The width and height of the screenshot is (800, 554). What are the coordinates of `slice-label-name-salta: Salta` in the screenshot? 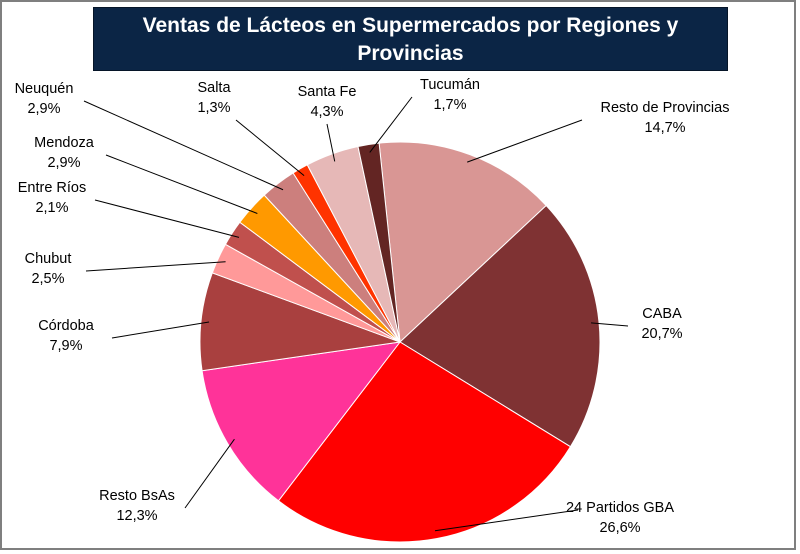 It's located at (214, 88).